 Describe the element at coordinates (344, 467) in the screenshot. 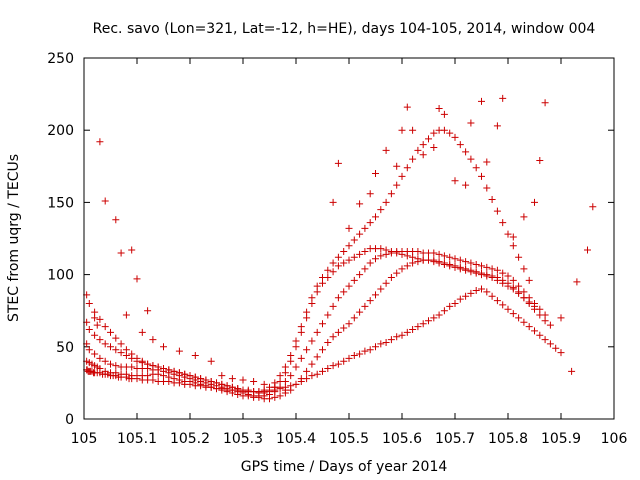

I see `x-axis-label: GPS time / Days of year 2014` at that location.